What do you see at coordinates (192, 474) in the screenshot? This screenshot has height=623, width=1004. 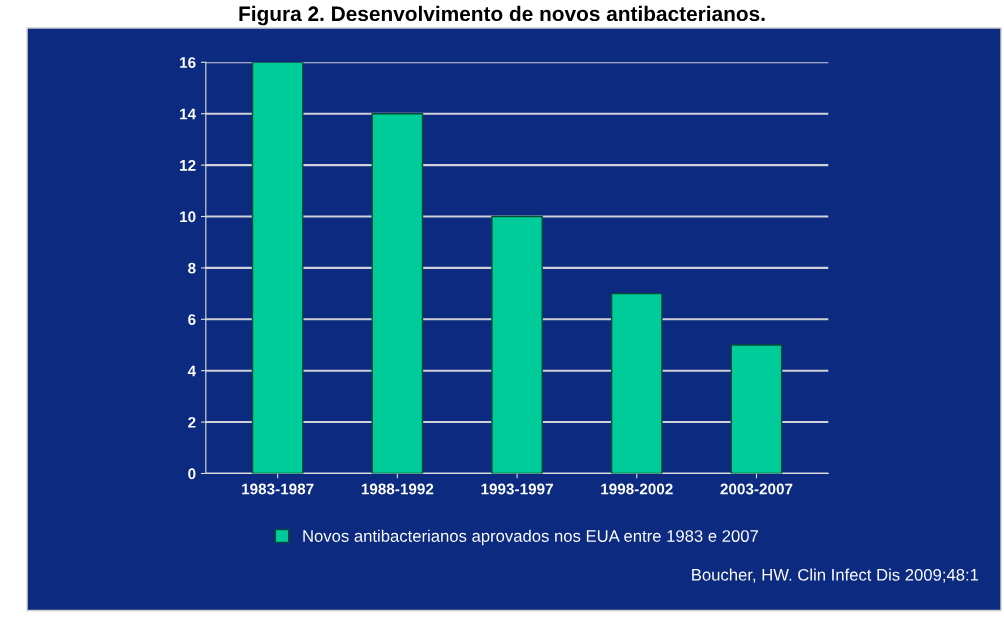 I see `y-tick-label: 0` at bounding box center [192, 474].